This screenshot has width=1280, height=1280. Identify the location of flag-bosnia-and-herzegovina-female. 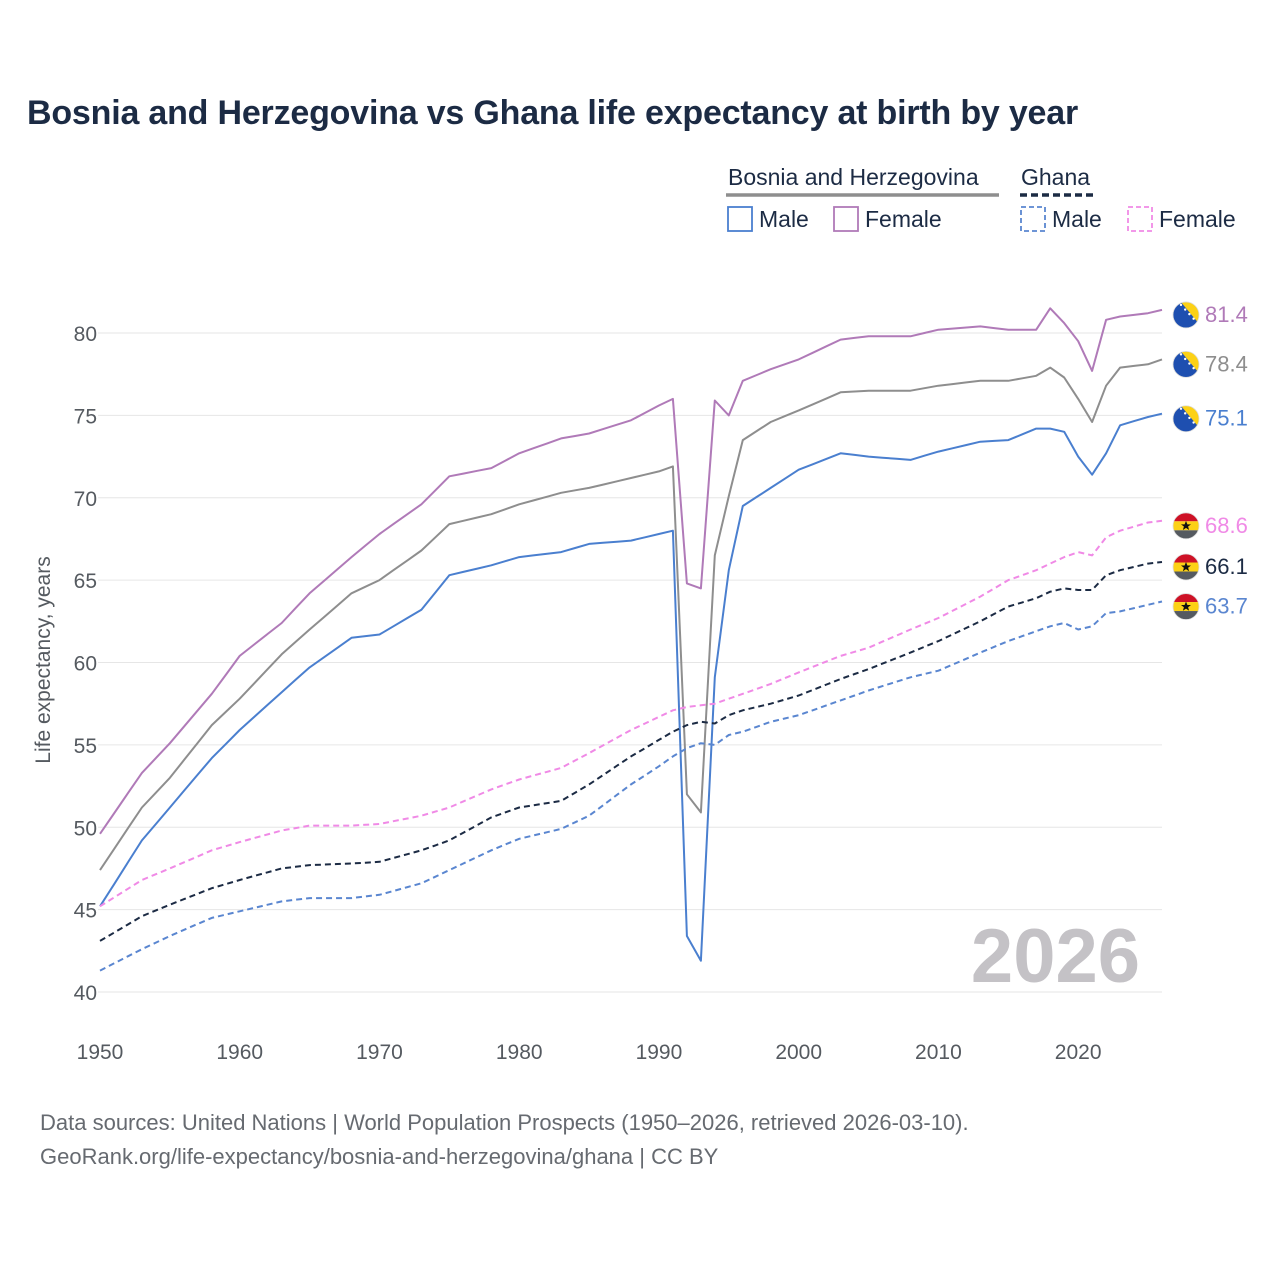
(1186, 315).